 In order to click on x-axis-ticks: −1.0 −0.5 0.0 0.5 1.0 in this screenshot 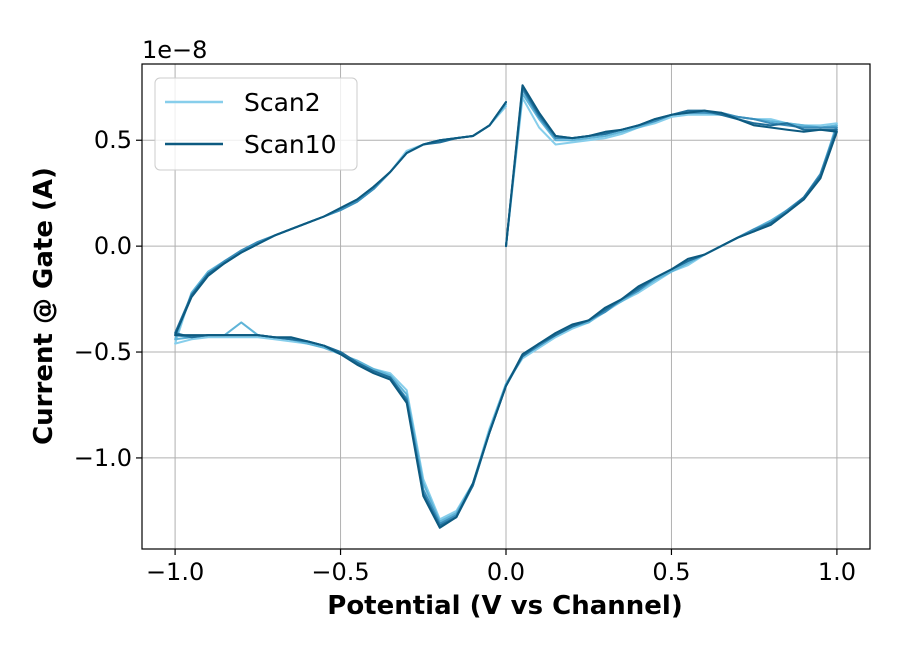, I will do `click(501, 567)`.